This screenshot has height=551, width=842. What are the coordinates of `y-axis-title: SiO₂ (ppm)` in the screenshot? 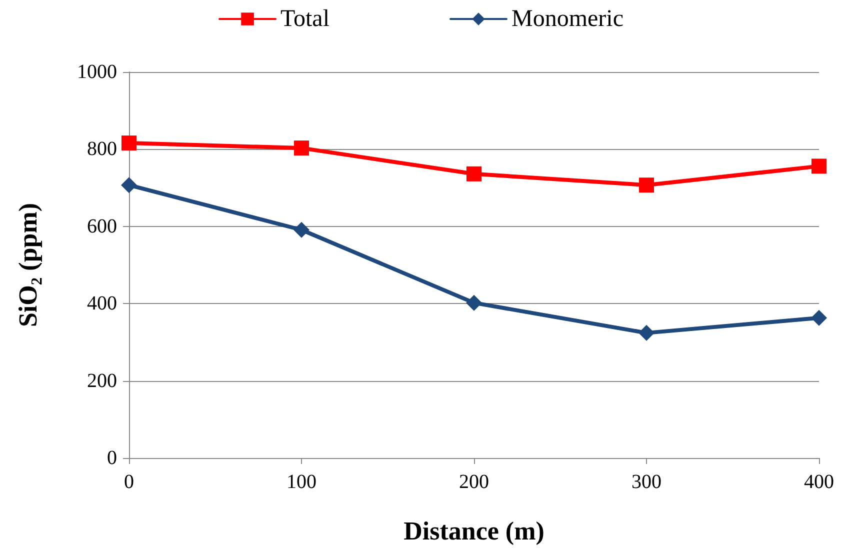 It's located at (28, 265).